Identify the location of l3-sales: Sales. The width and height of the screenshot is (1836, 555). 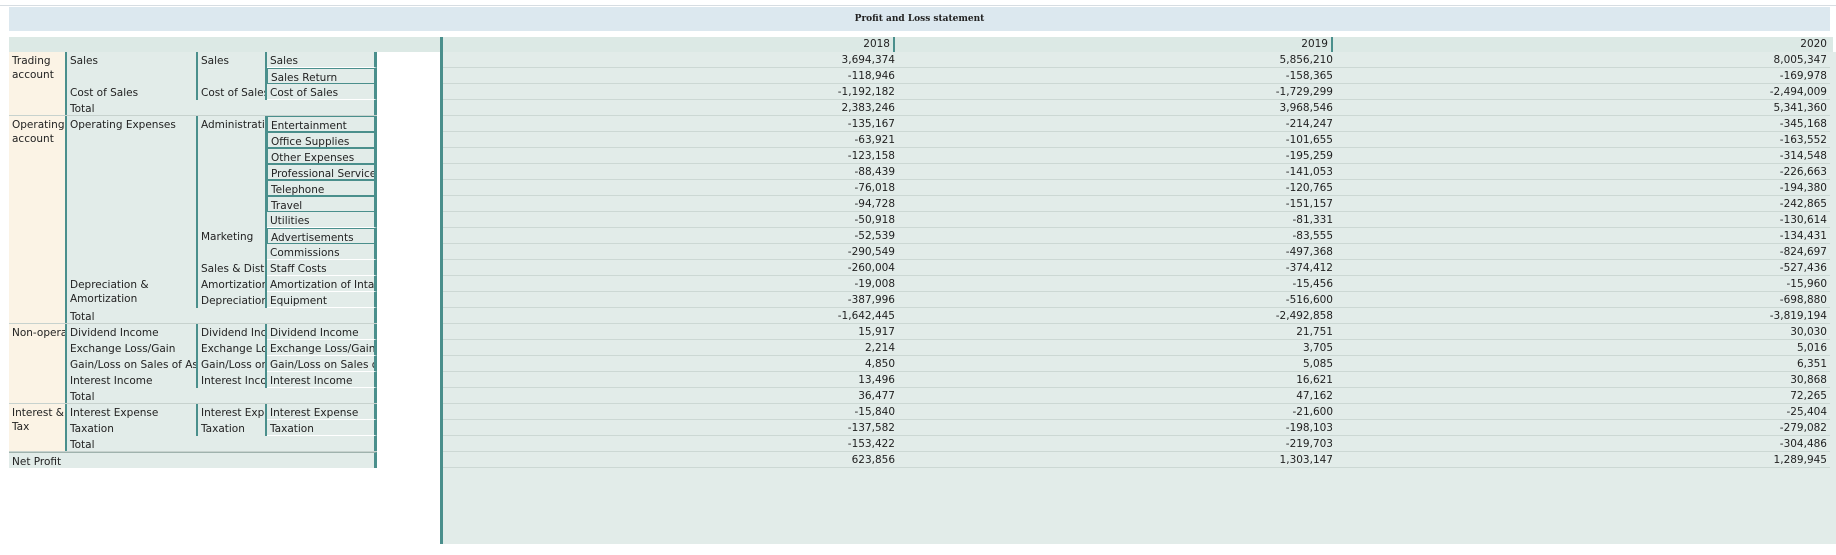
(232, 68).